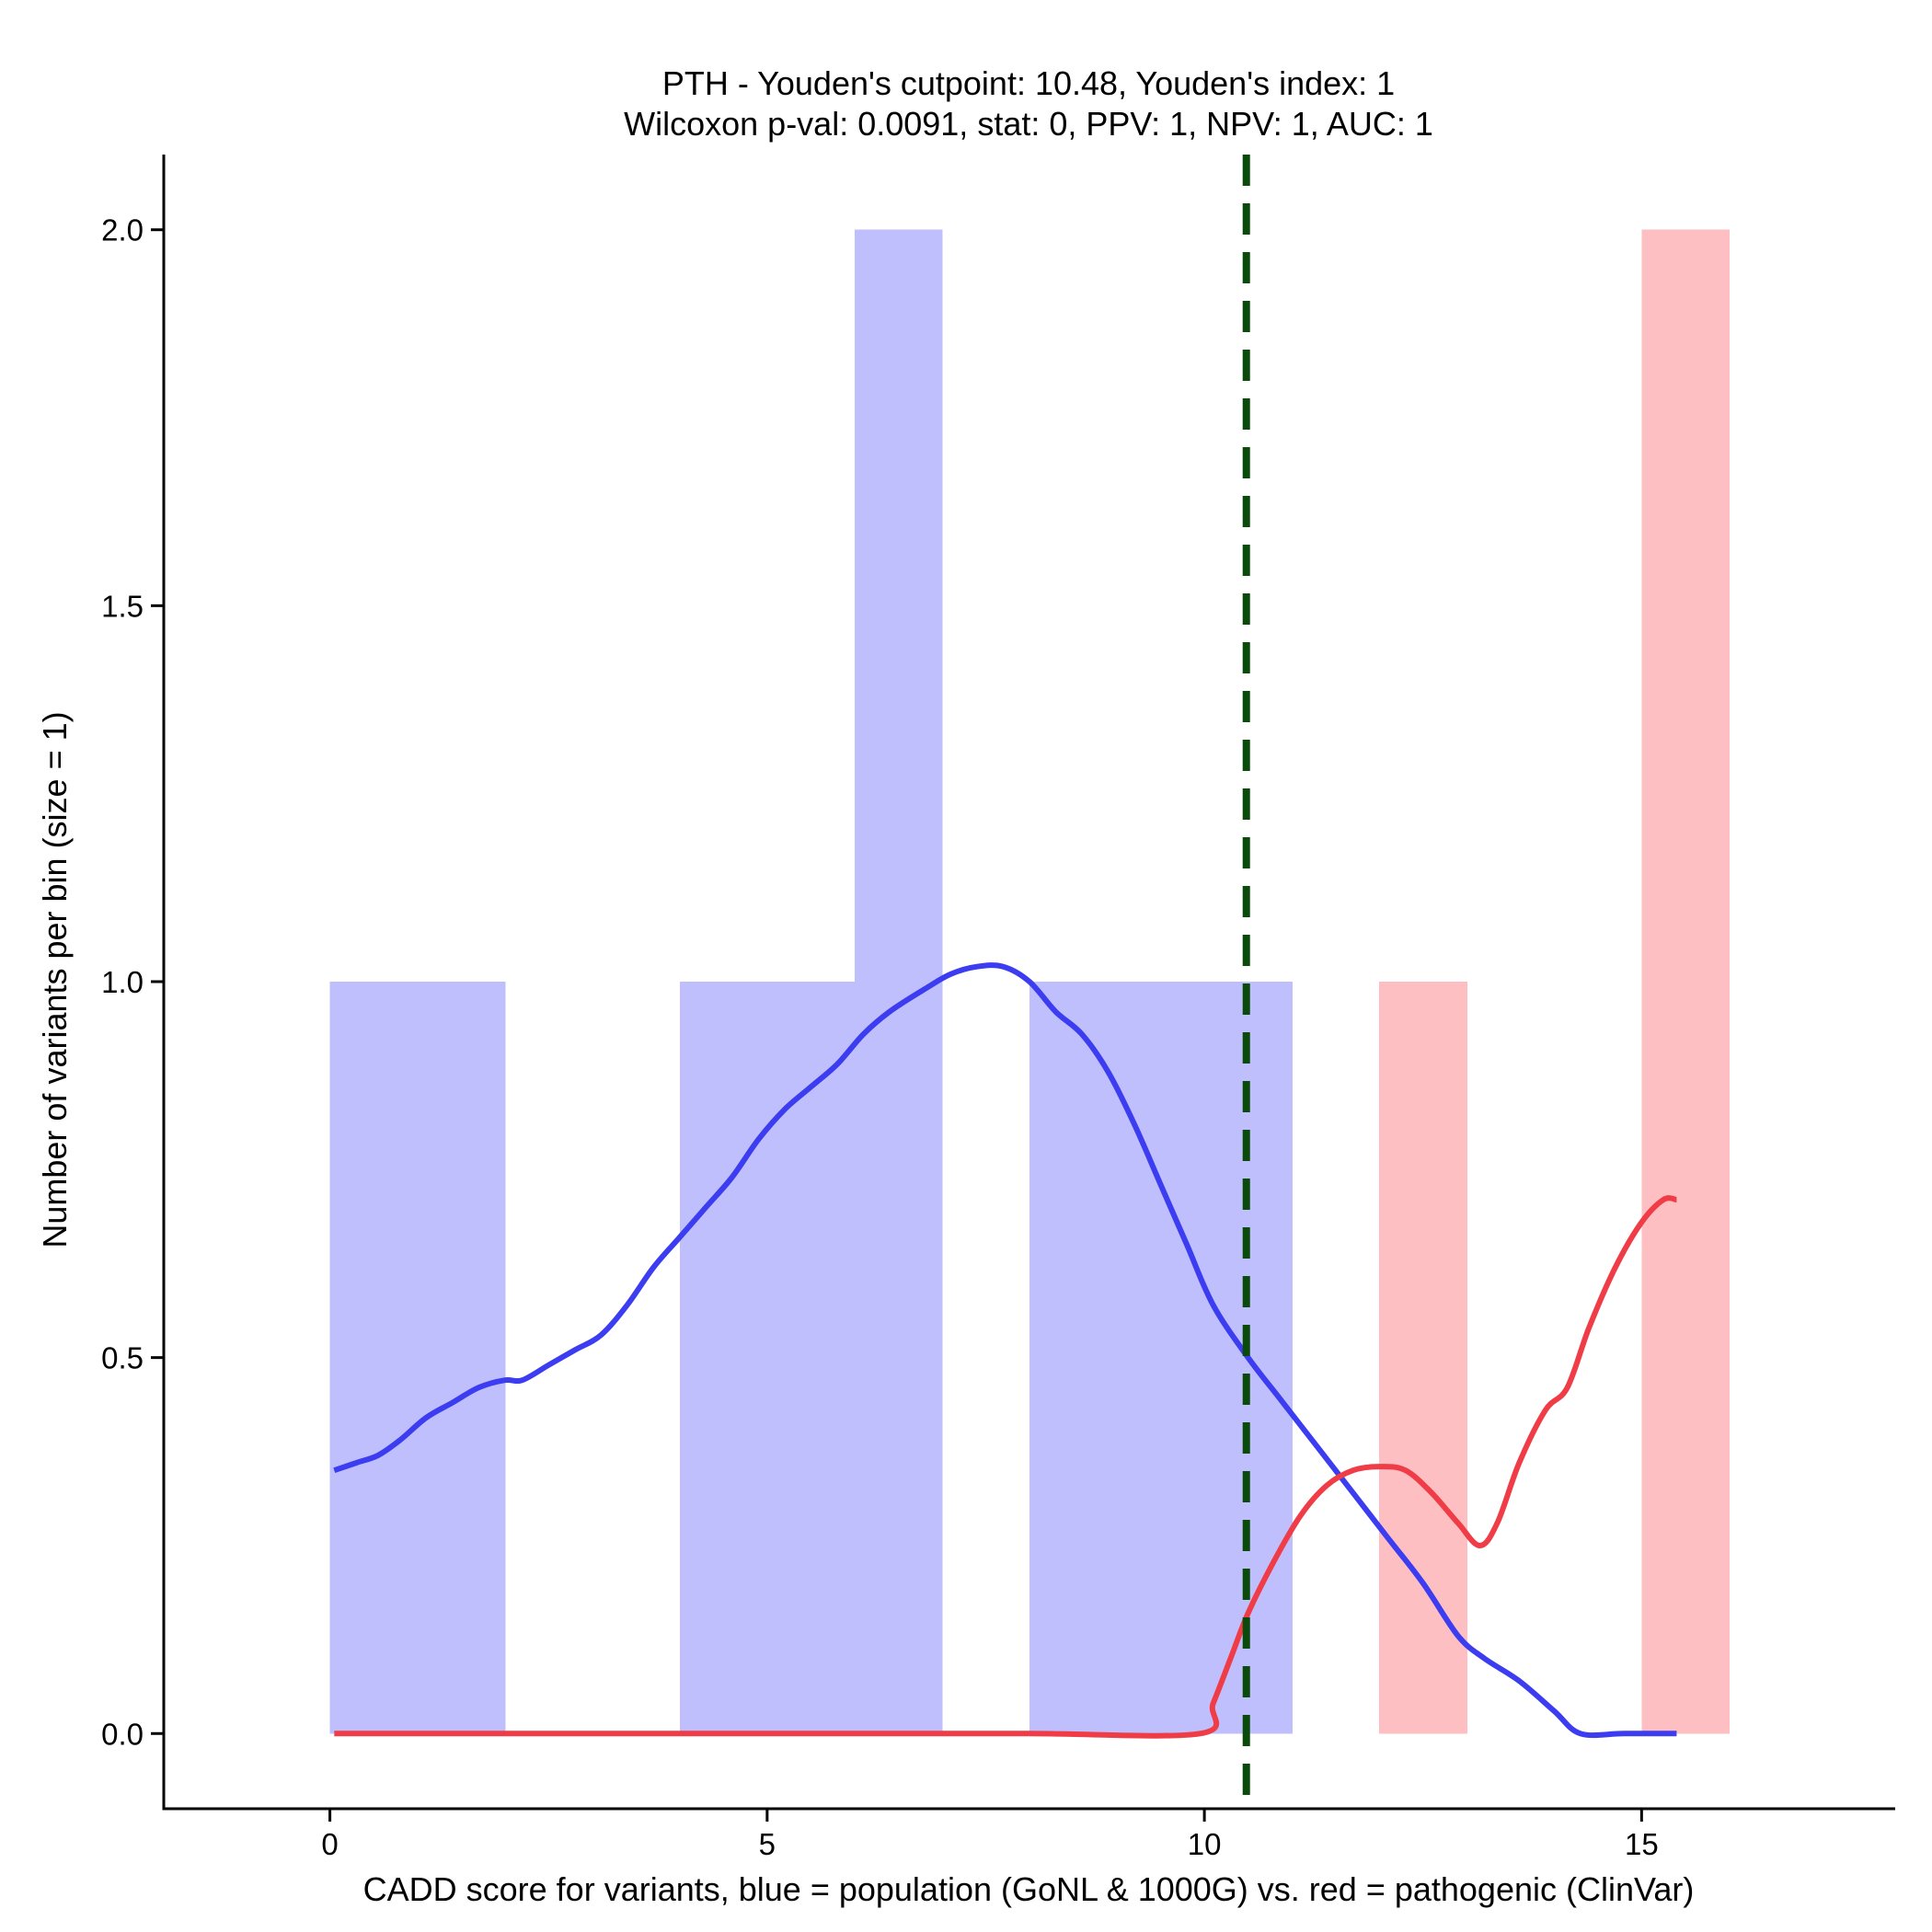 The image size is (1932, 1932). I want to click on y-axis-ticks: 0.0 0.5 1.0 1.5 2.0, so click(132, 982).